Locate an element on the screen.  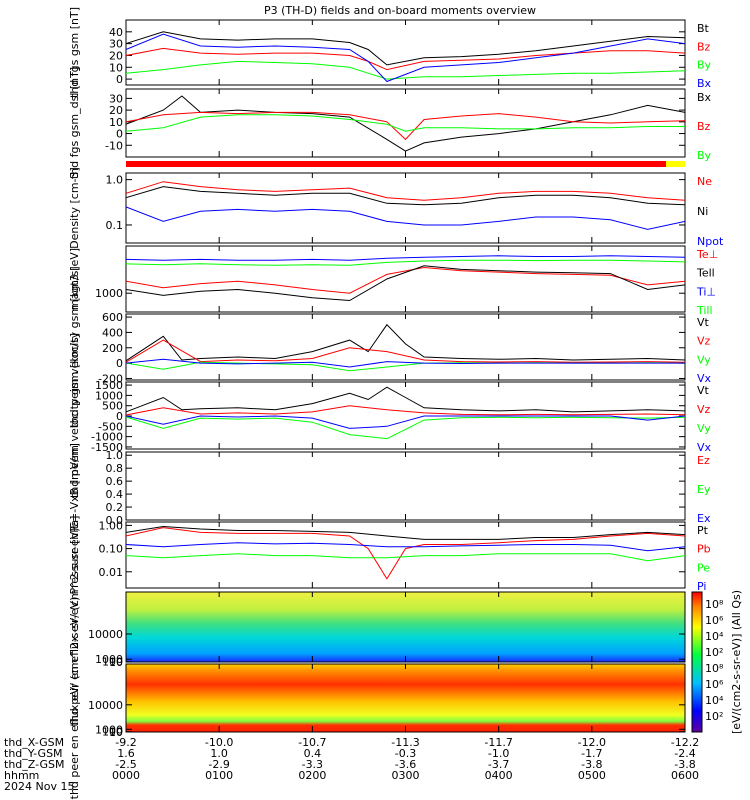
y-tick-label: 600 is located at coordinates (112, 317).